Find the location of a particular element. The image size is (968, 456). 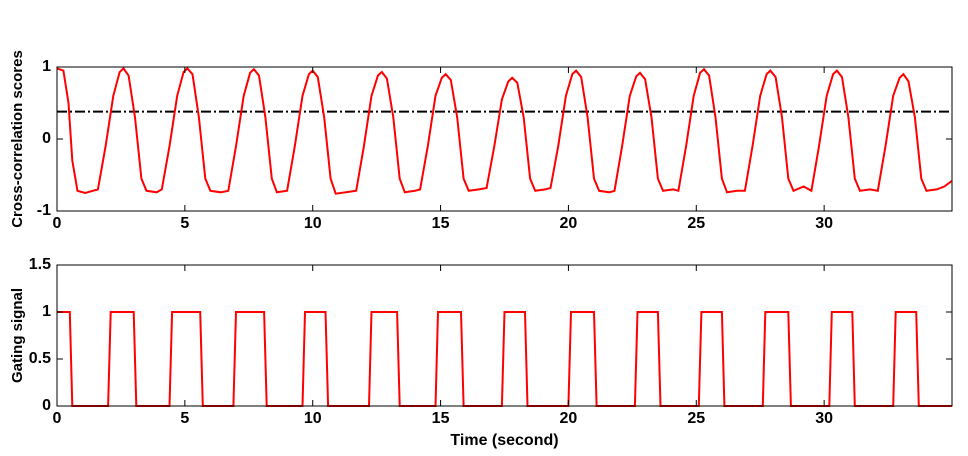

y-tick-label: 0.5 is located at coordinates (40, 358).